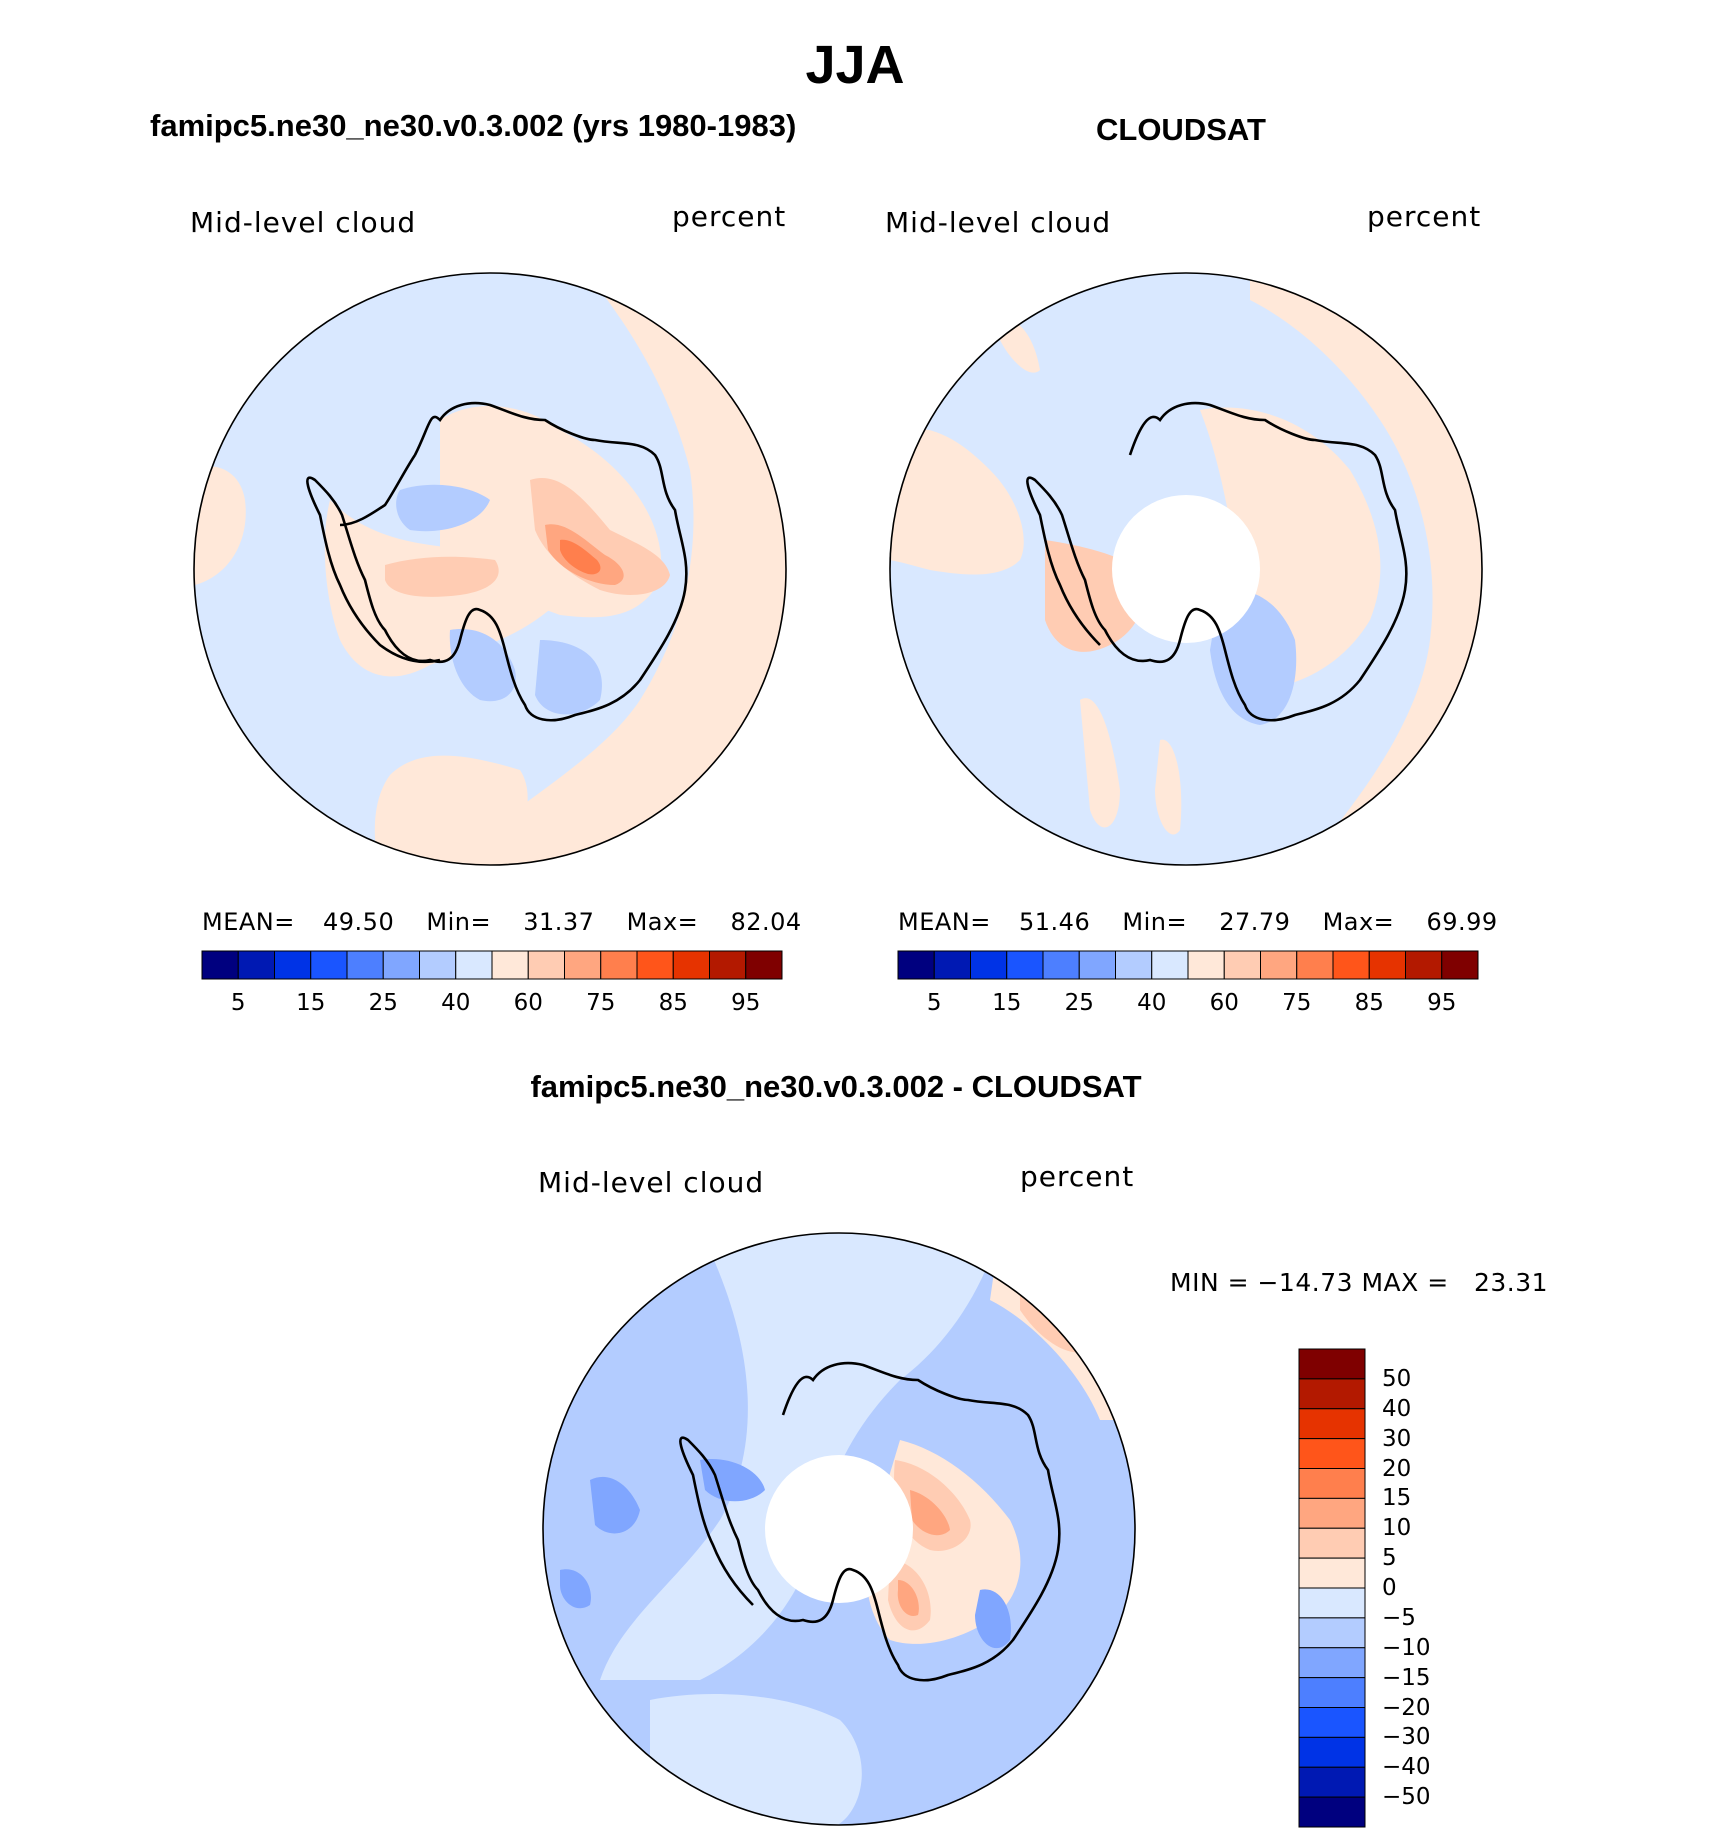 Image resolution: width=1710 pixels, height=1839 pixels. Describe the element at coordinates (303, 222) in the screenshot. I see `left-variable-label: Mid-level cloud` at that location.